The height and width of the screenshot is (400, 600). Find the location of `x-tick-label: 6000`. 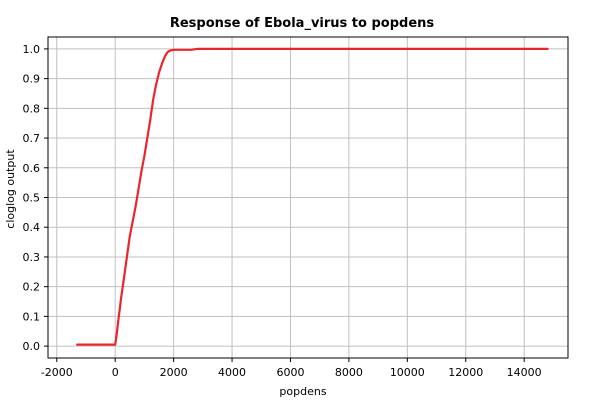

x-tick-label: 6000 is located at coordinates (290, 372).